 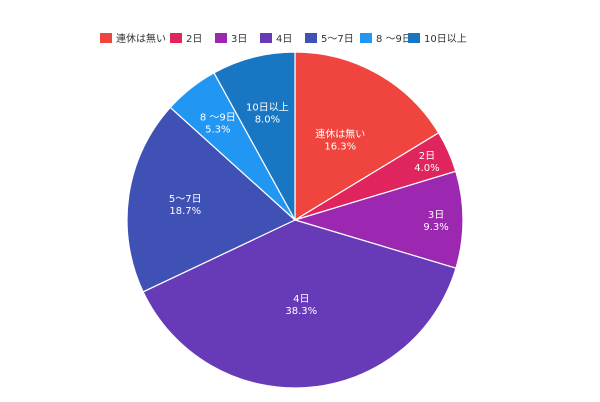 I want to click on legend-label: 8 〜9日, so click(x=394, y=39).